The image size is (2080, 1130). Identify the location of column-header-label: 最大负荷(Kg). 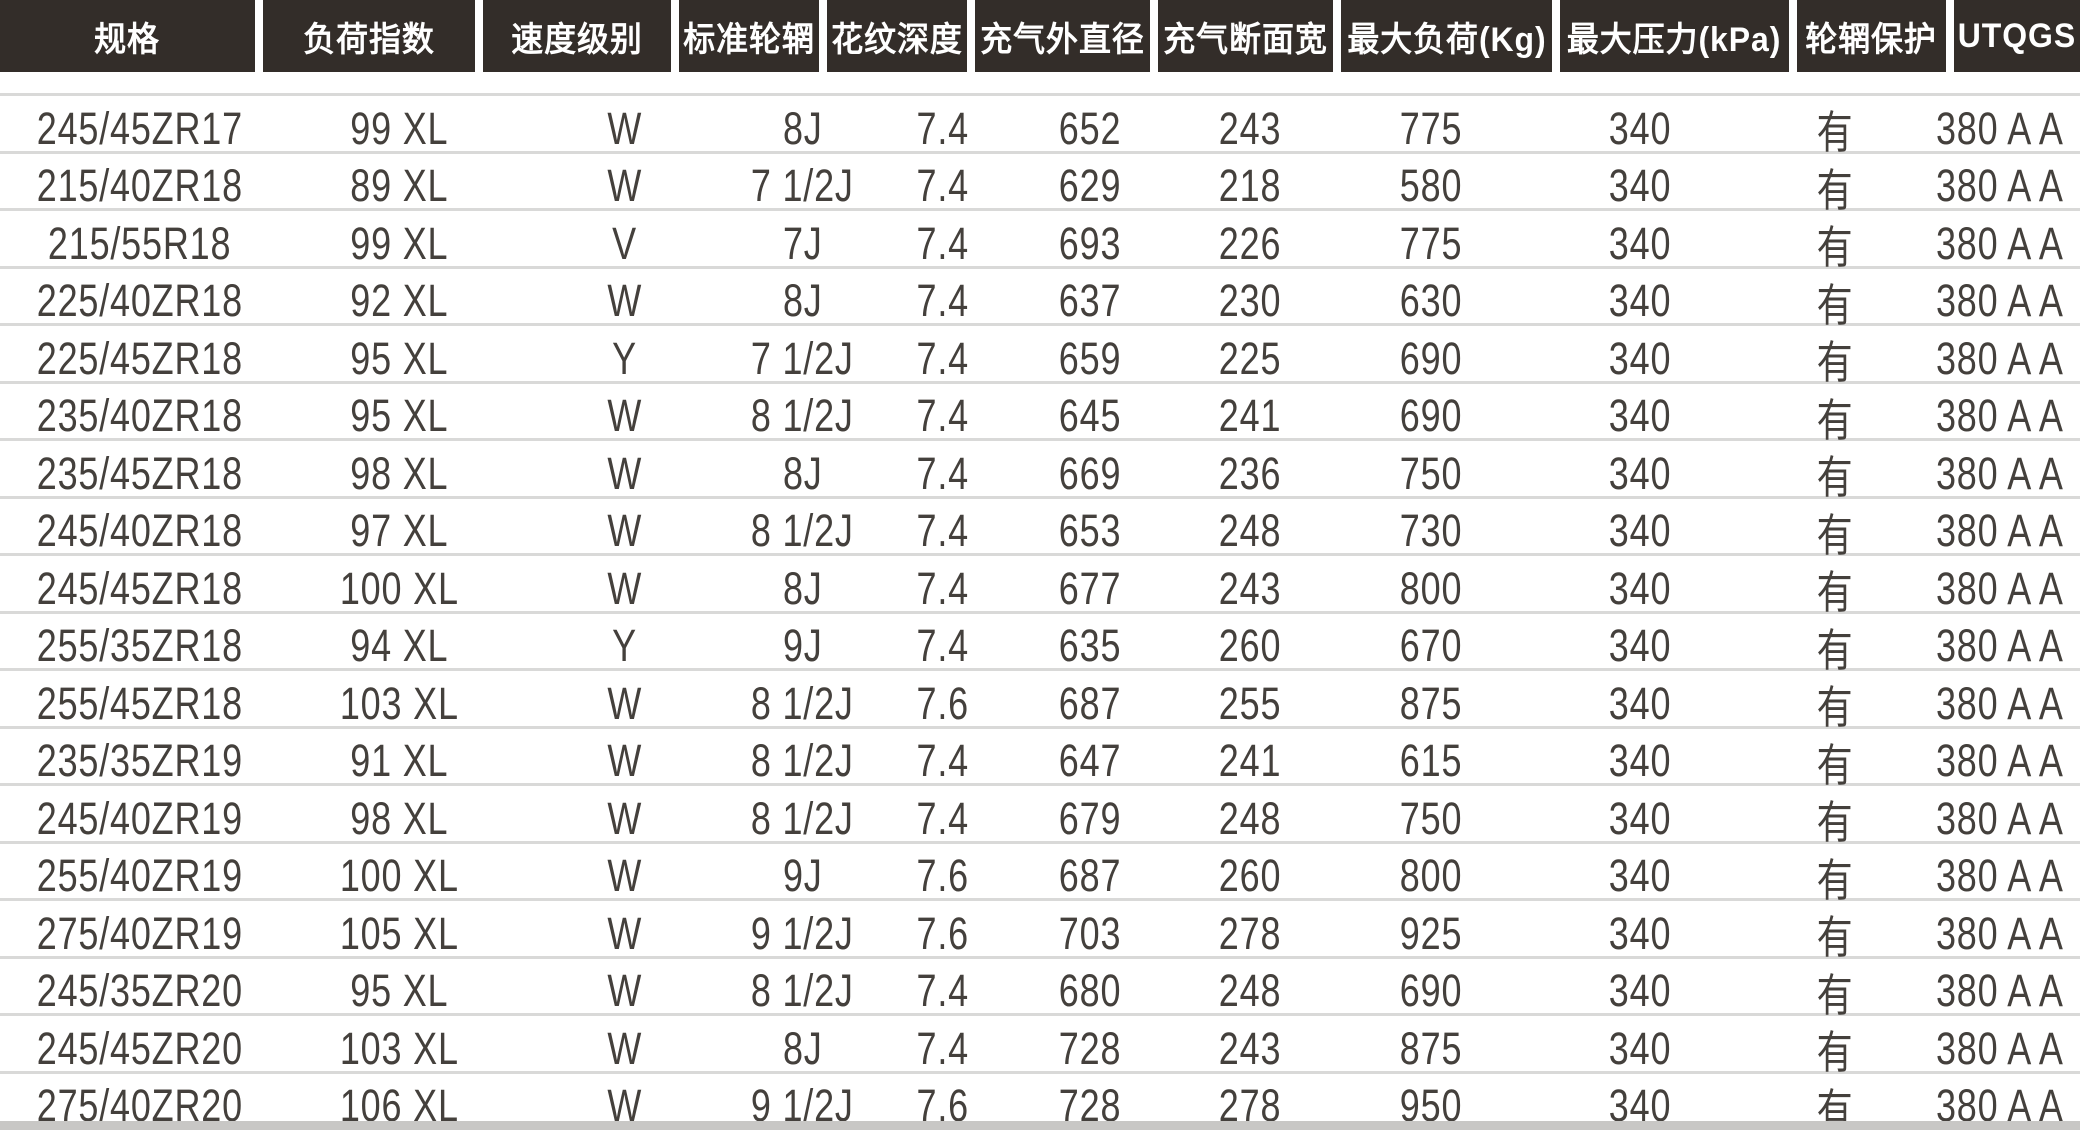
(1446, 39).